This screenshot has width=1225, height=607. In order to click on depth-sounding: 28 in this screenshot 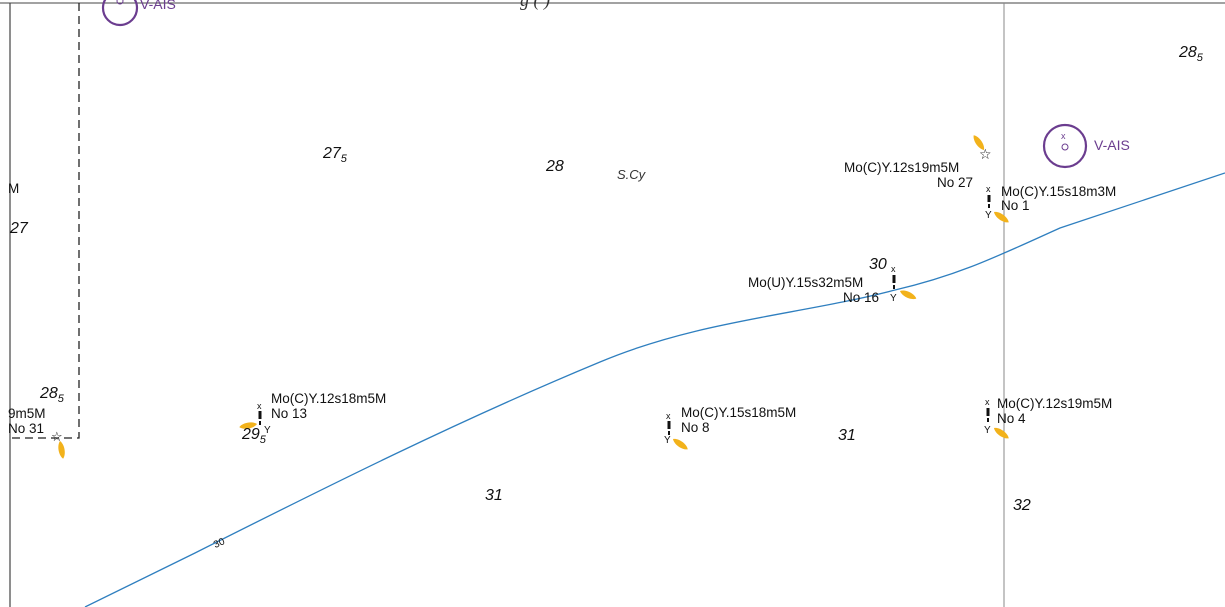, I will do `click(555, 166)`.